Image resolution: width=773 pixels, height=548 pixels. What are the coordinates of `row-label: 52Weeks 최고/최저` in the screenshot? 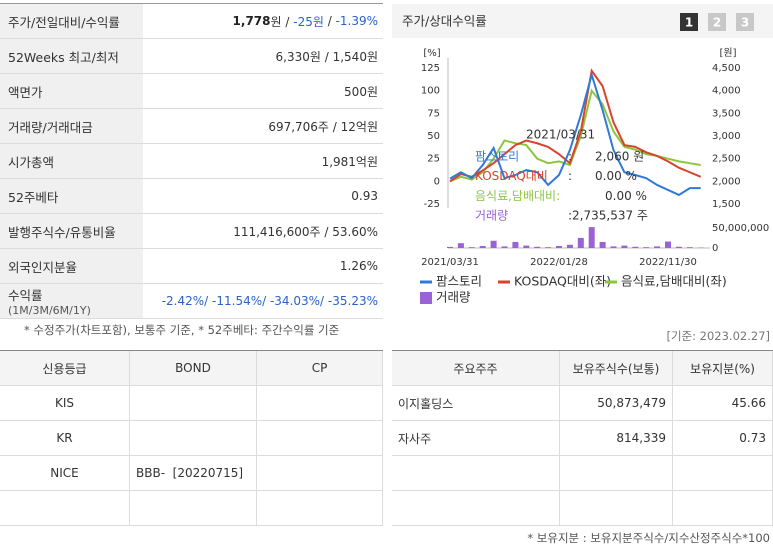 It's located at (71, 56).